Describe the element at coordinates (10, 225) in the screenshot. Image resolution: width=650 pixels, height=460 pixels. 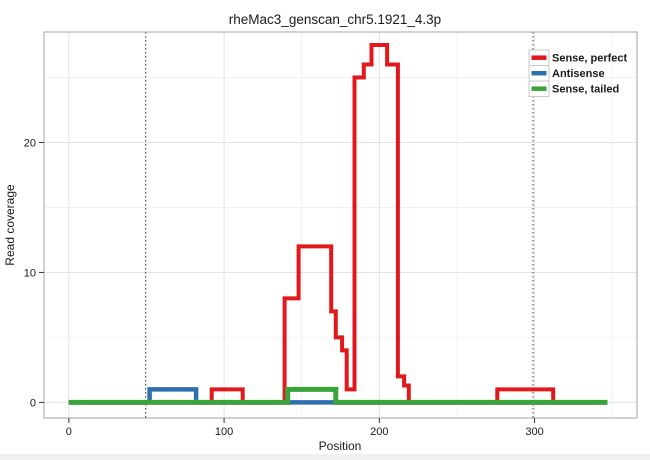
I see `y-axis-title: Read coverage` at that location.